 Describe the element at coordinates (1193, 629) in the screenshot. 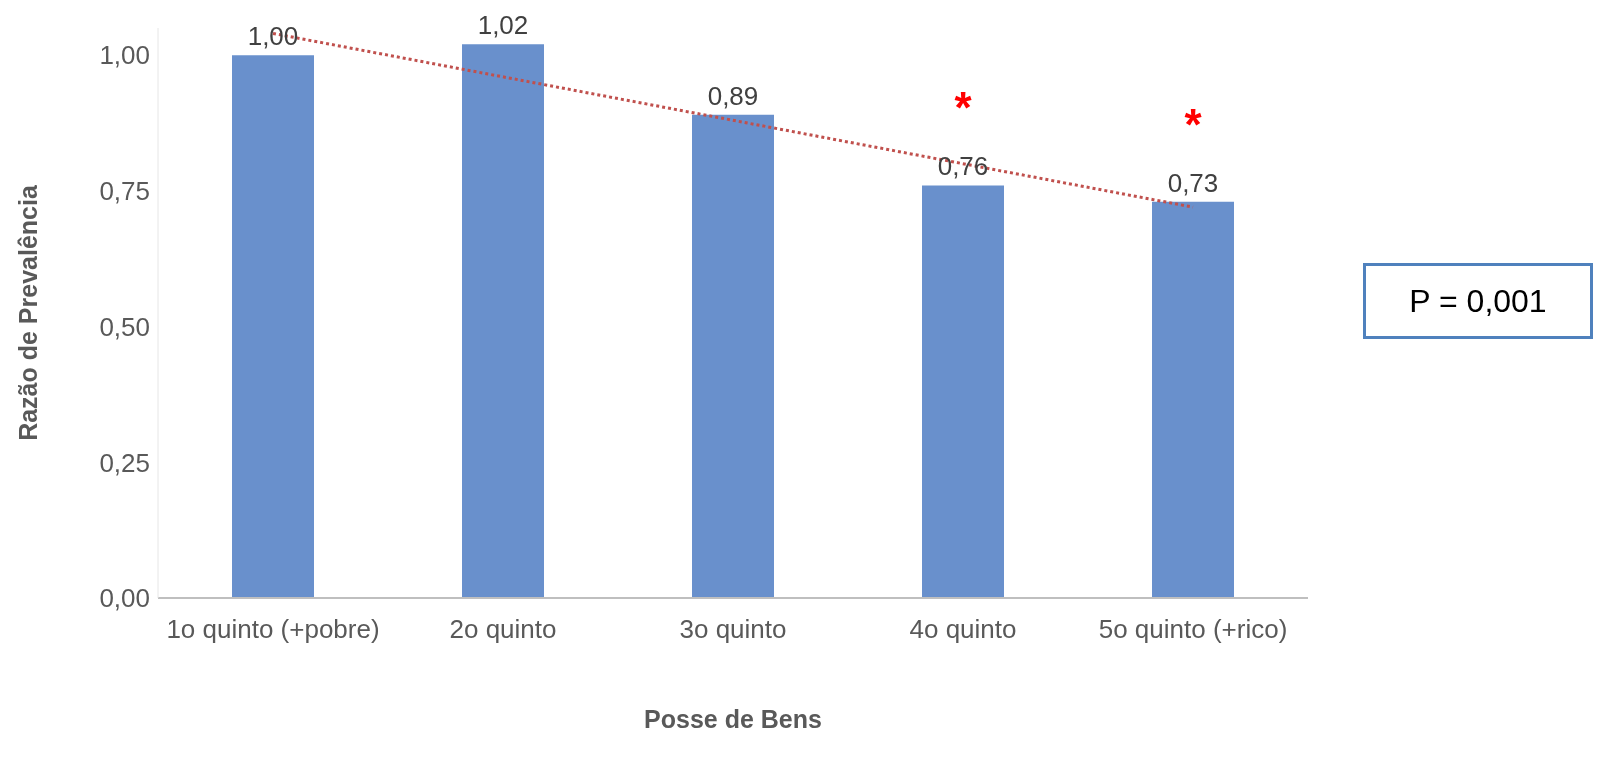

I see `x-tick-label: 5o quinto (+rico)` at that location.